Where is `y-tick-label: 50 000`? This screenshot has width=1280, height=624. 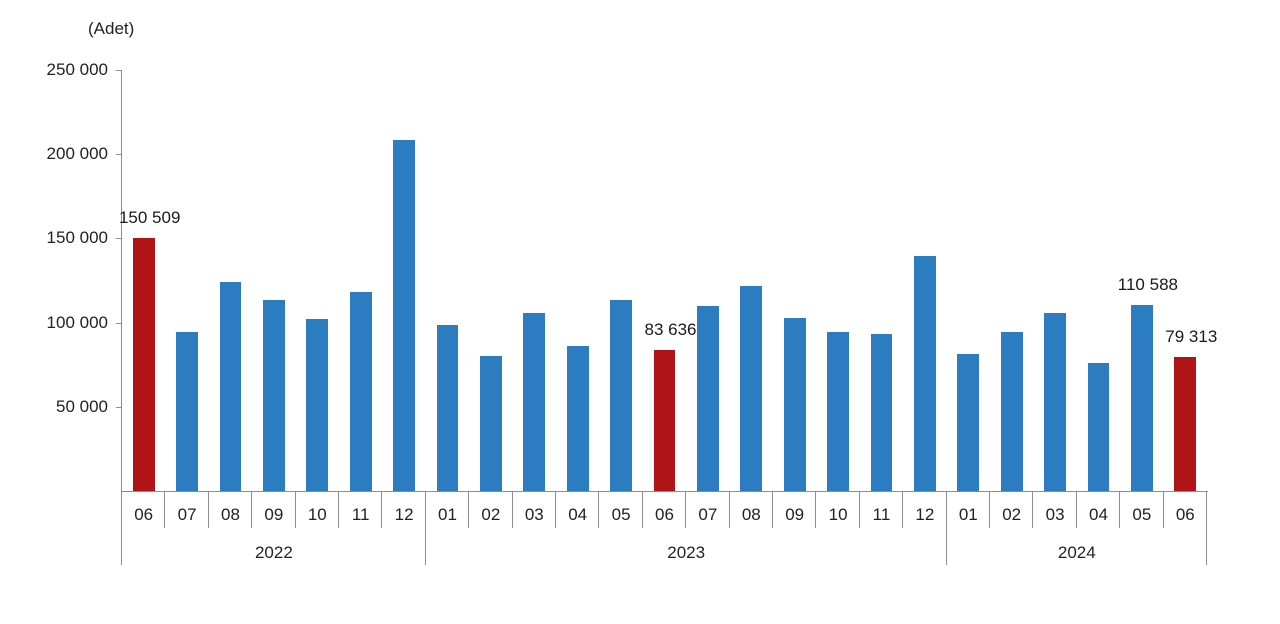
y-tick-label: 50 000 is located at coordinates (82, 406).